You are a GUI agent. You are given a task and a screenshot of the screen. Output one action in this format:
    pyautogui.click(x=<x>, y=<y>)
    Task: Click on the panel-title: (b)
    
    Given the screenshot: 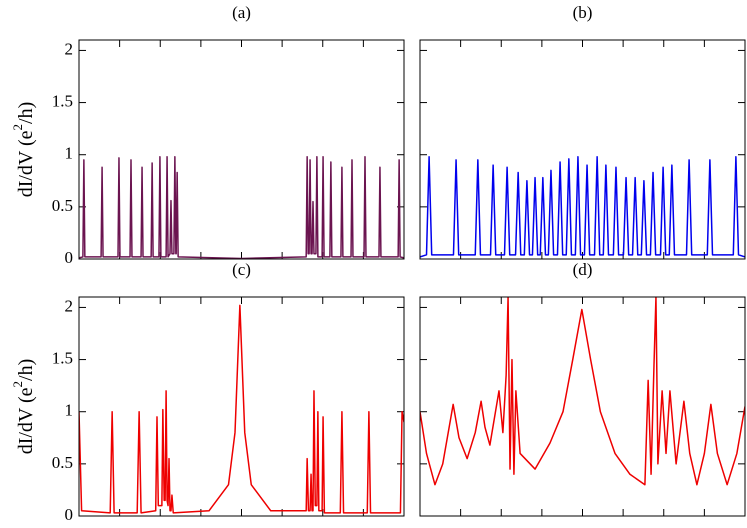 What is the action you would take?
    pyautogui.click(x=583, y=12)
    